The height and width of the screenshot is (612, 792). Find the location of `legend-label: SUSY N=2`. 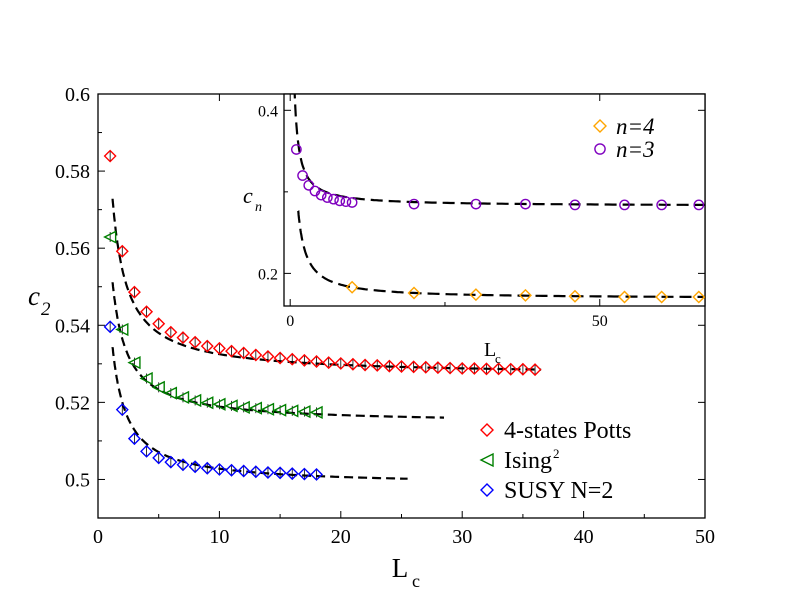

legend-label: SUSY N=2 is located at coordinates (558, 491).